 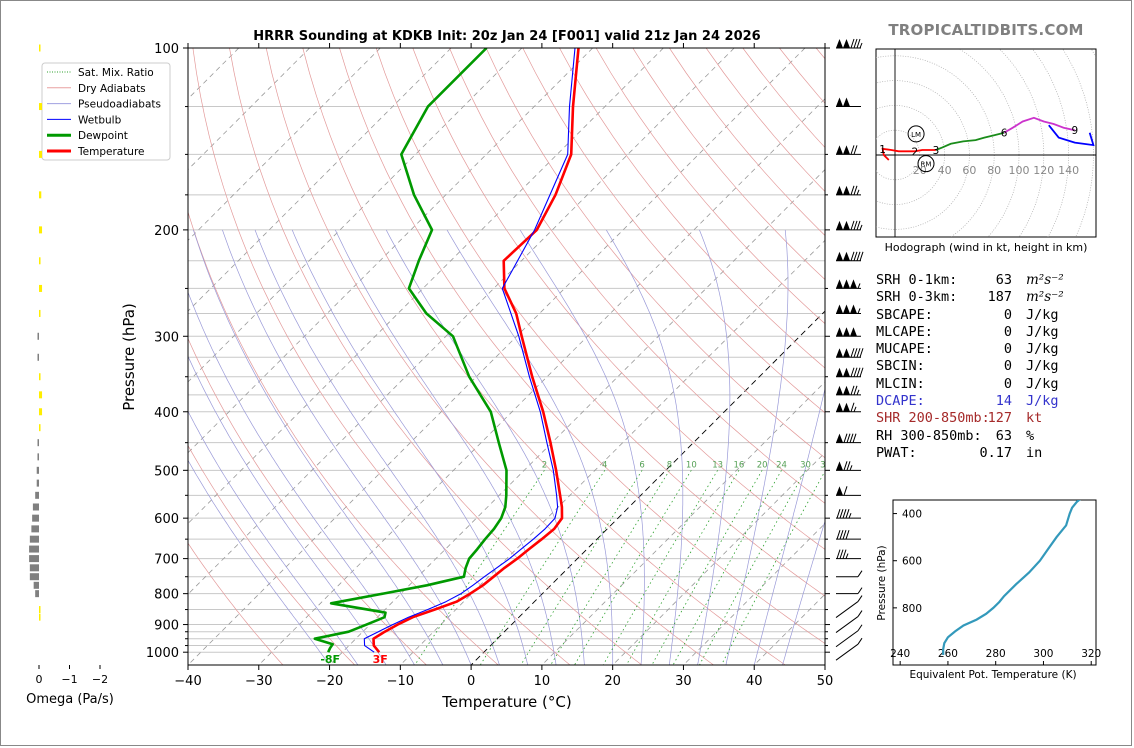 I want to click on y-tick-label: 600, so click(x=166, y=519).